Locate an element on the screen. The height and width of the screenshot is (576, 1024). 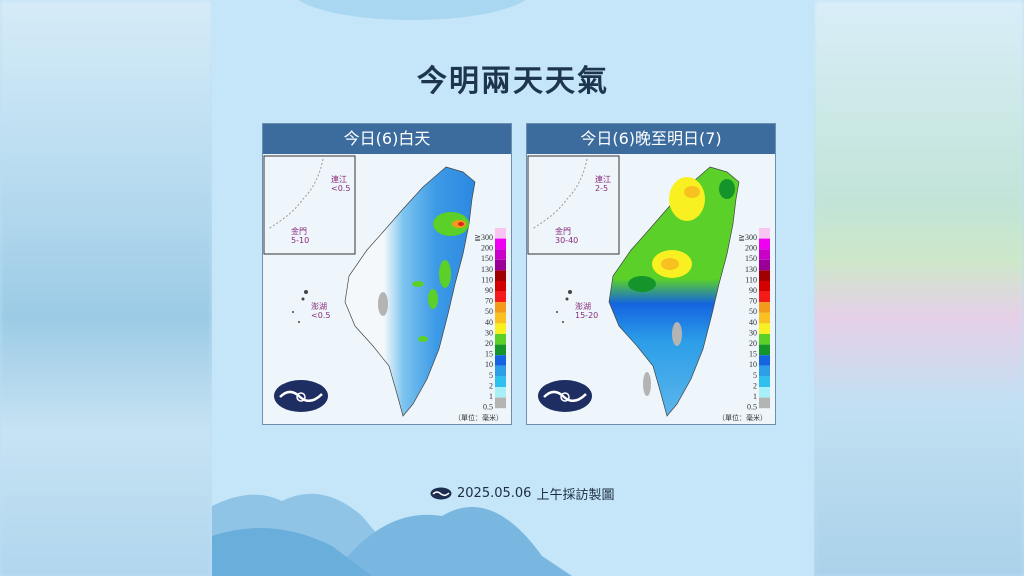
footer-text: 上午採訪製圖 is located at coordinates (575, 495).